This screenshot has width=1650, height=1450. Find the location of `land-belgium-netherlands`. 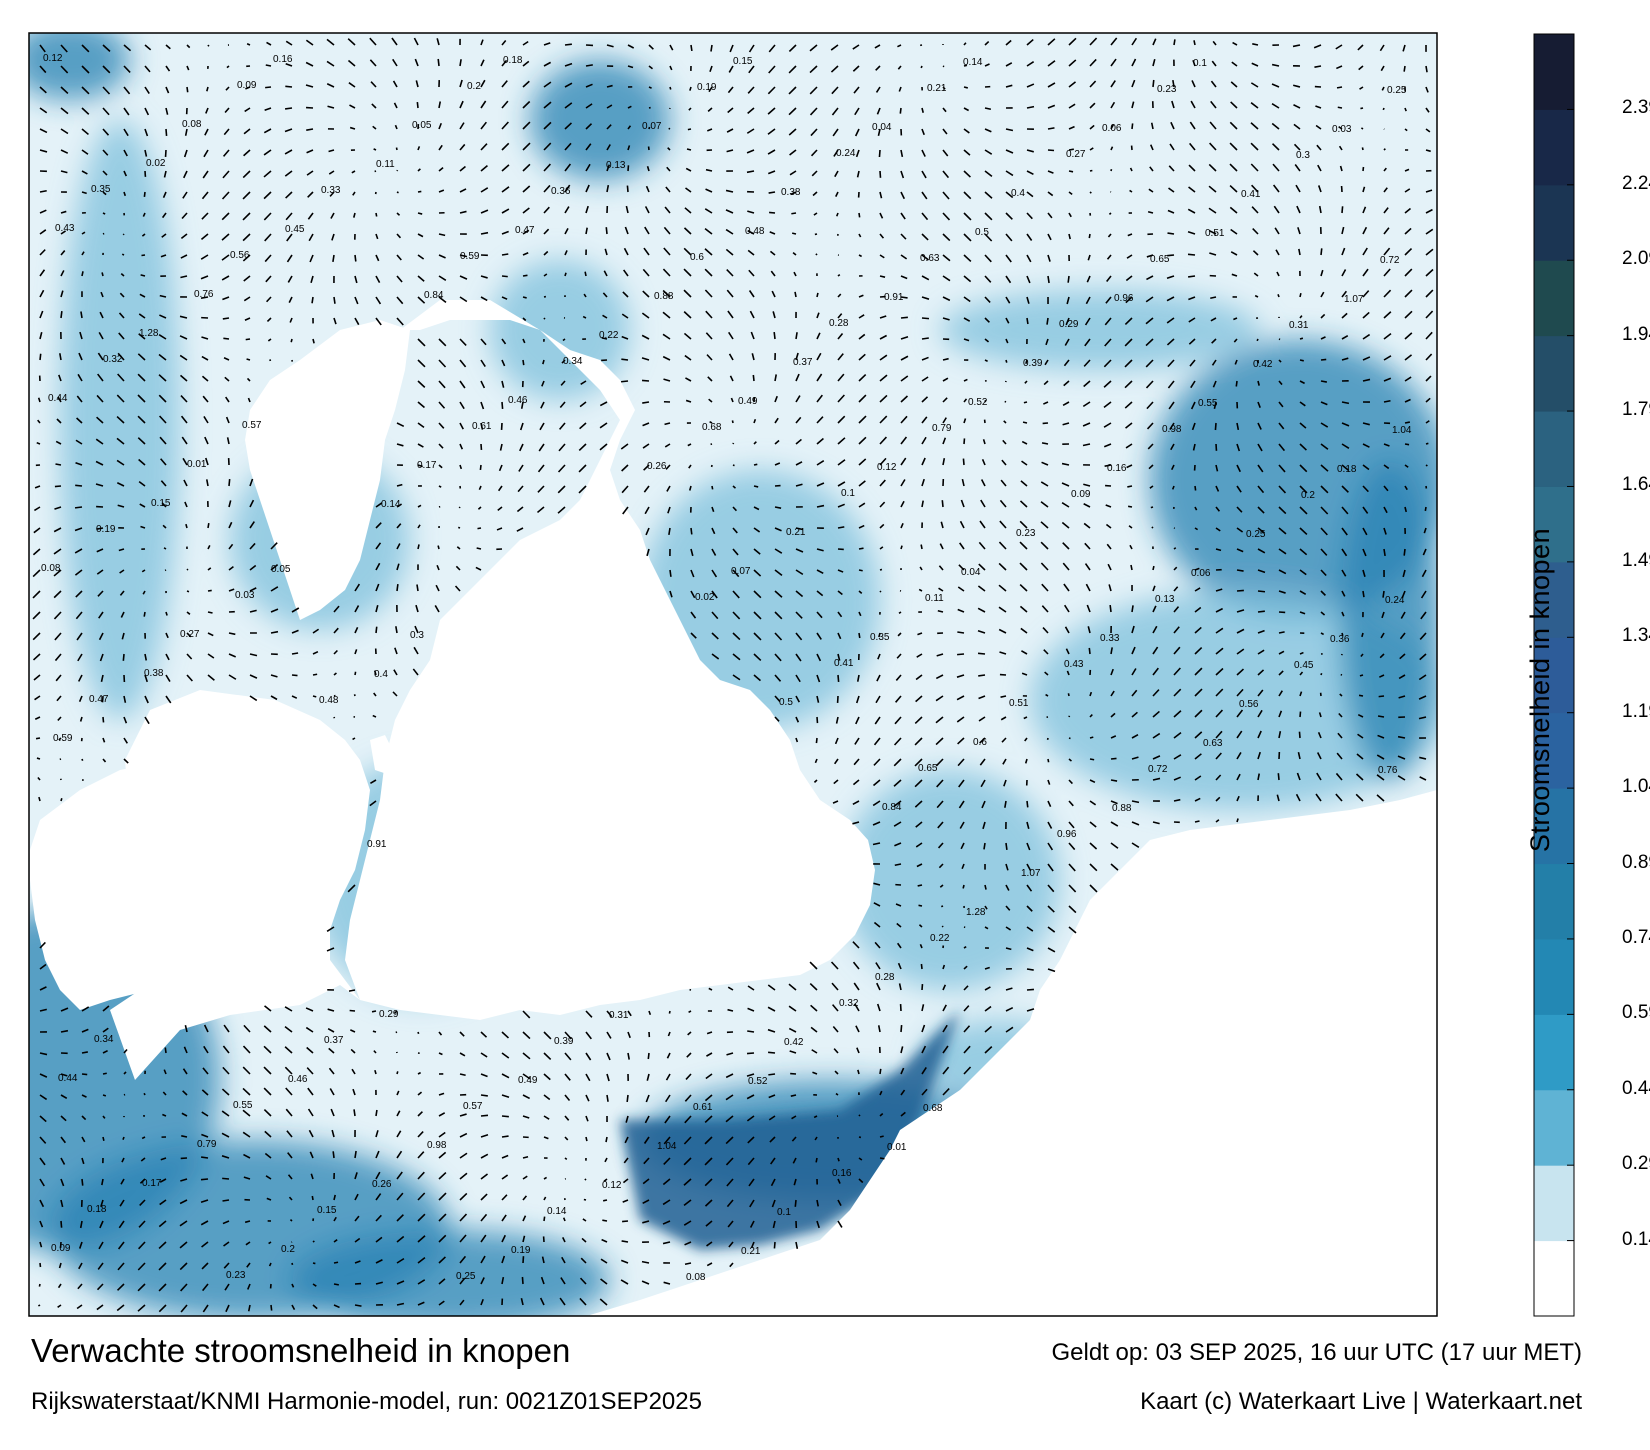

land-belgium-netherlands is located at coordinates (1153, 1053).